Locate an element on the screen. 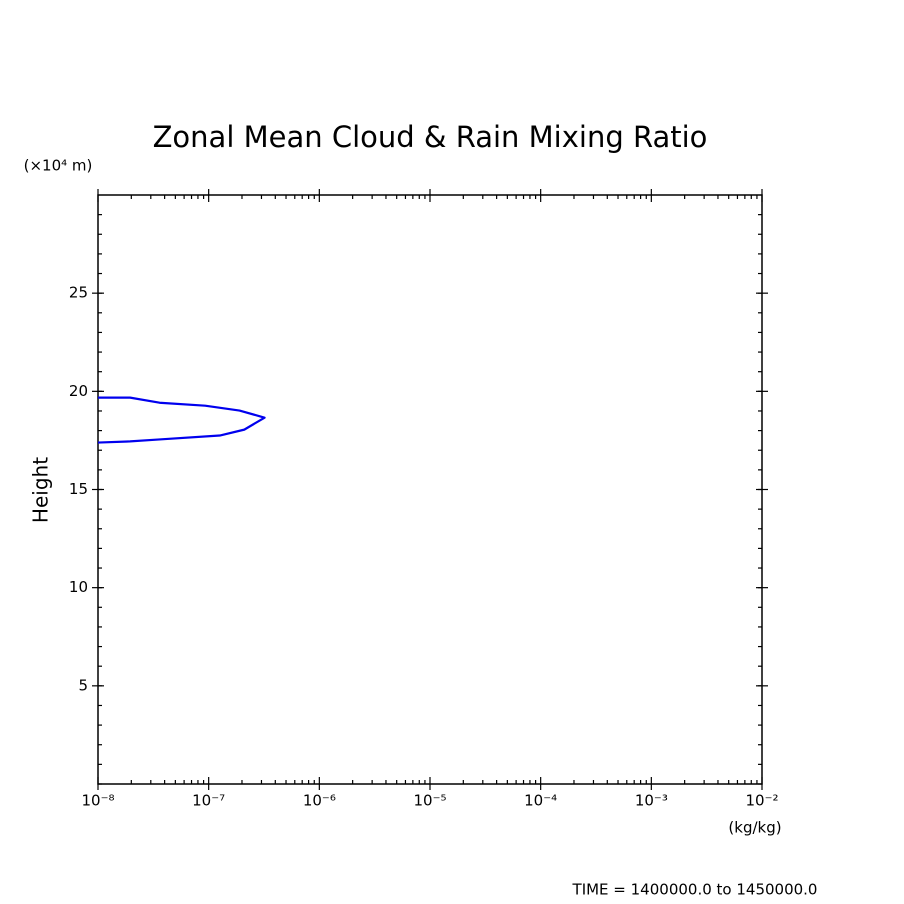 This screenshot has height=904, width=904. y-tick-label: 10 is located at coordinates (78, 587).